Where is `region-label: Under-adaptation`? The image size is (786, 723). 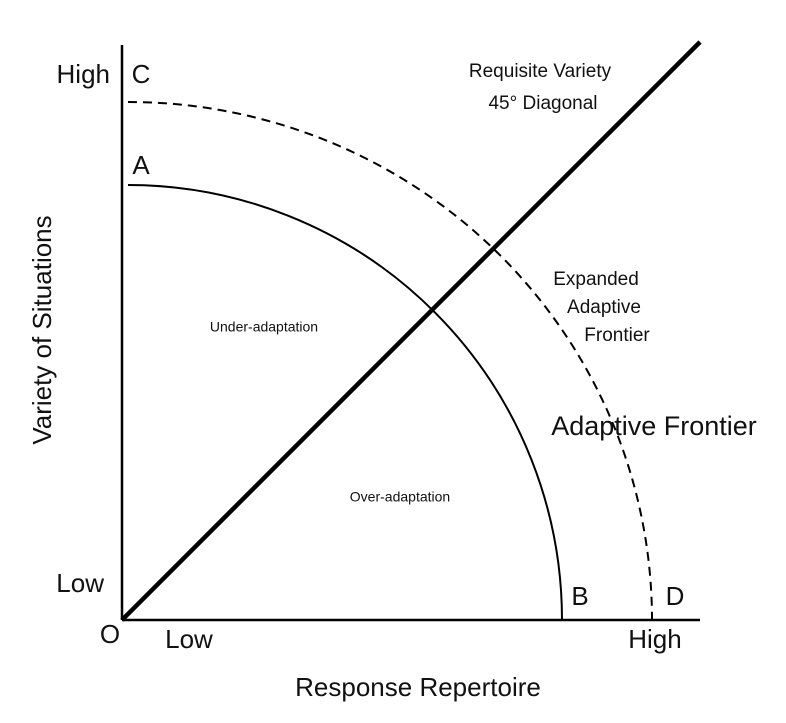 region-label: Under-adaptation is located at coordinates (264, 327).